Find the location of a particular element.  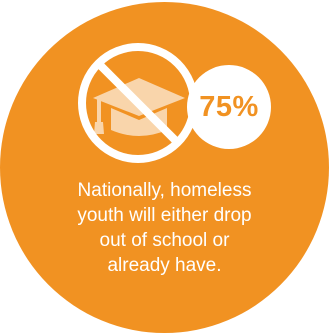

caption-line: youth will either drop is located at coordinates (164, 215).